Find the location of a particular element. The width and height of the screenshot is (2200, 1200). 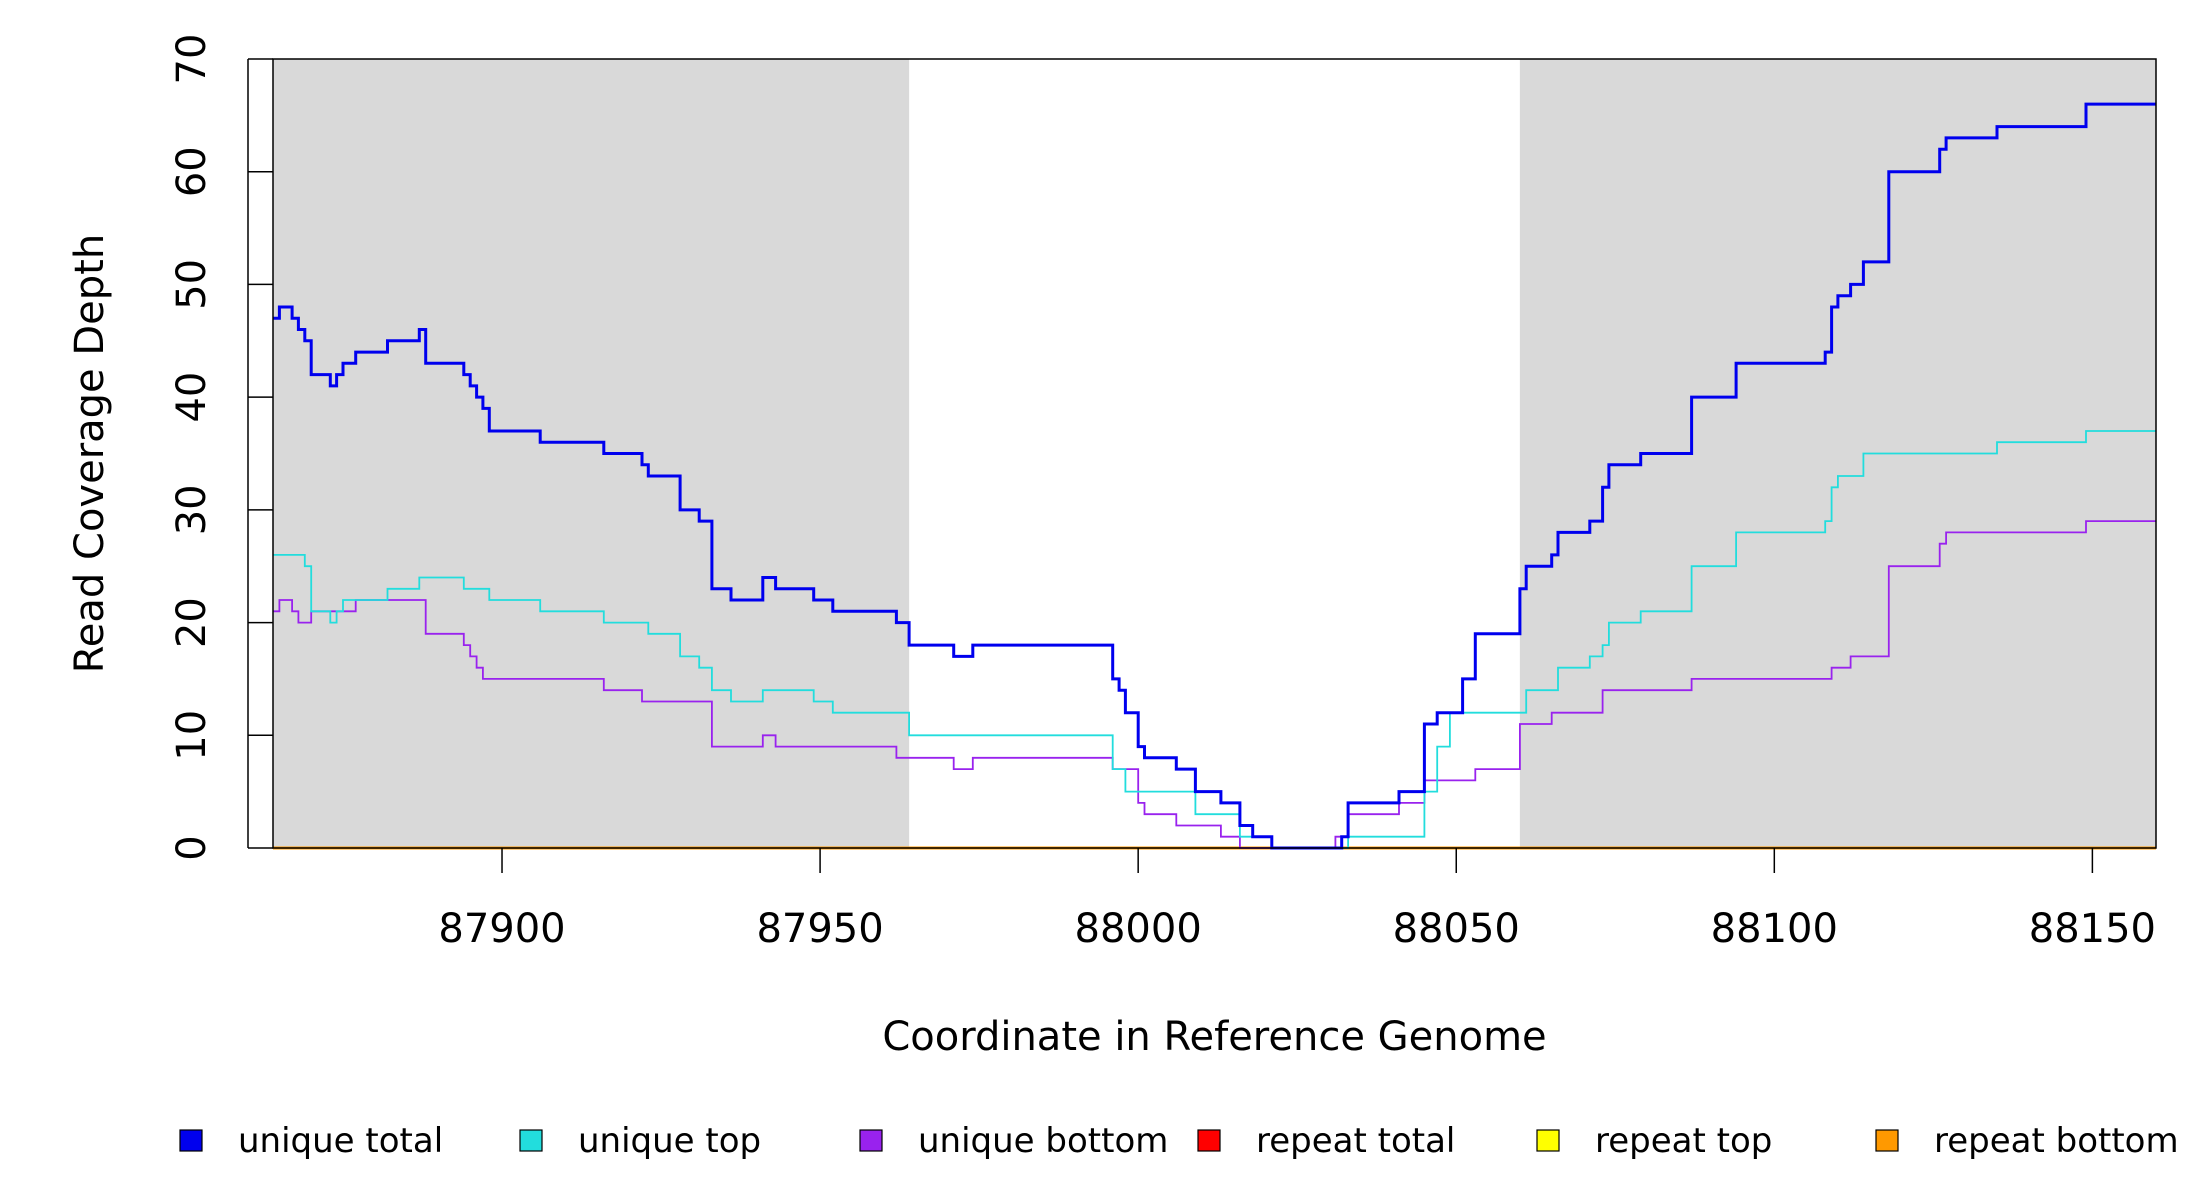

legend-swatch-repeat-bottom is located at coordinates (1887, 1140).